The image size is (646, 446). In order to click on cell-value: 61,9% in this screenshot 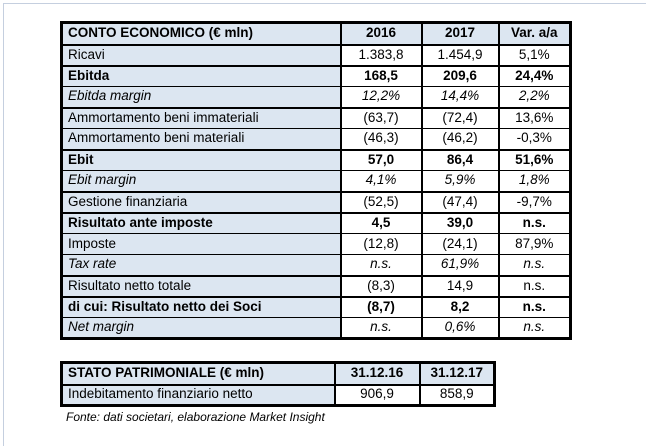, I will do `click(459, 265)`.